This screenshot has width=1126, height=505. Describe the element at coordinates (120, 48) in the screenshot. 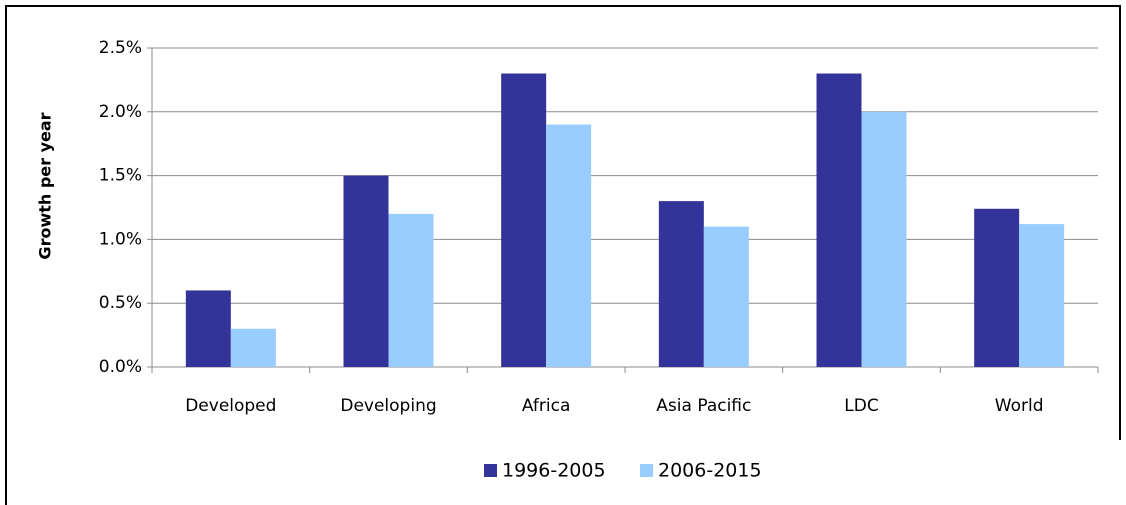

I see `y-tick-label: 2.5%` at that location.